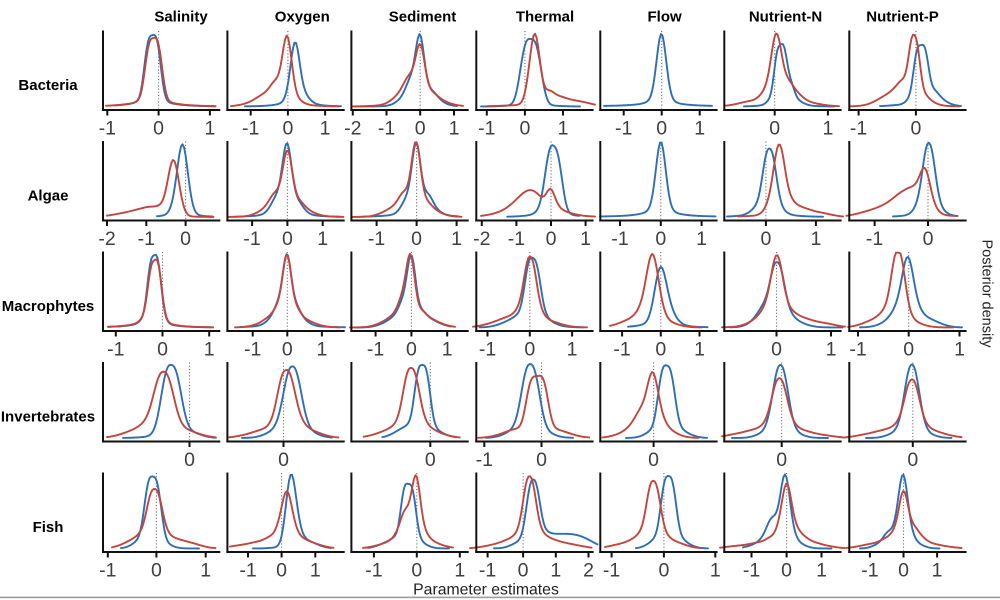  What do you see at coordinates (902, 16) in the screenshot?
I see `svg-text: Nutrient-P` at bounding box center [902, 16].